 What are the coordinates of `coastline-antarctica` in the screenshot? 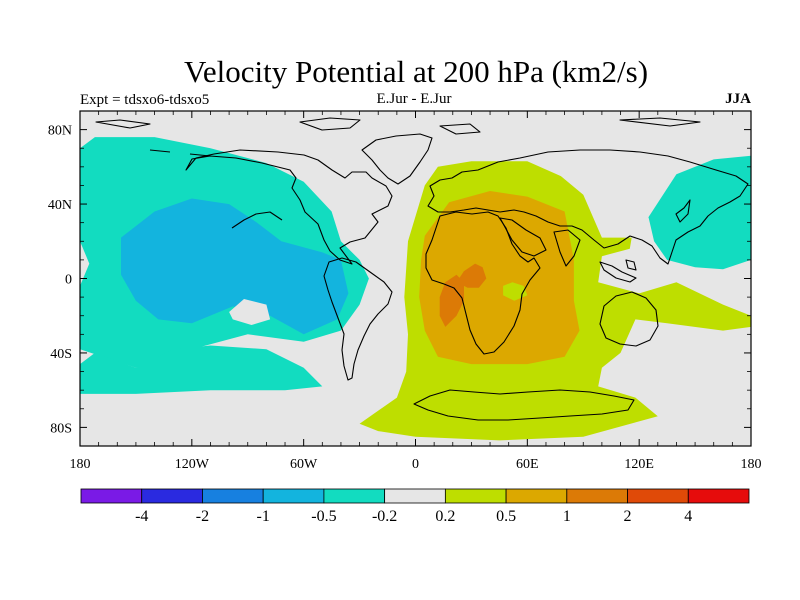 It's located at (524, 405).